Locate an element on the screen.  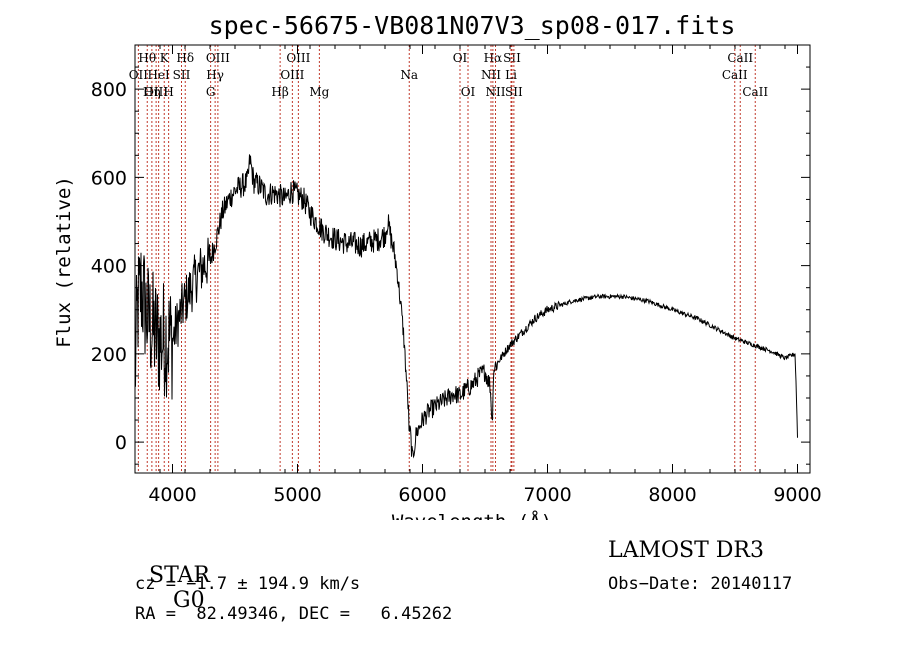
spectral-line-label: Hη is located at coordinates (152, 92).